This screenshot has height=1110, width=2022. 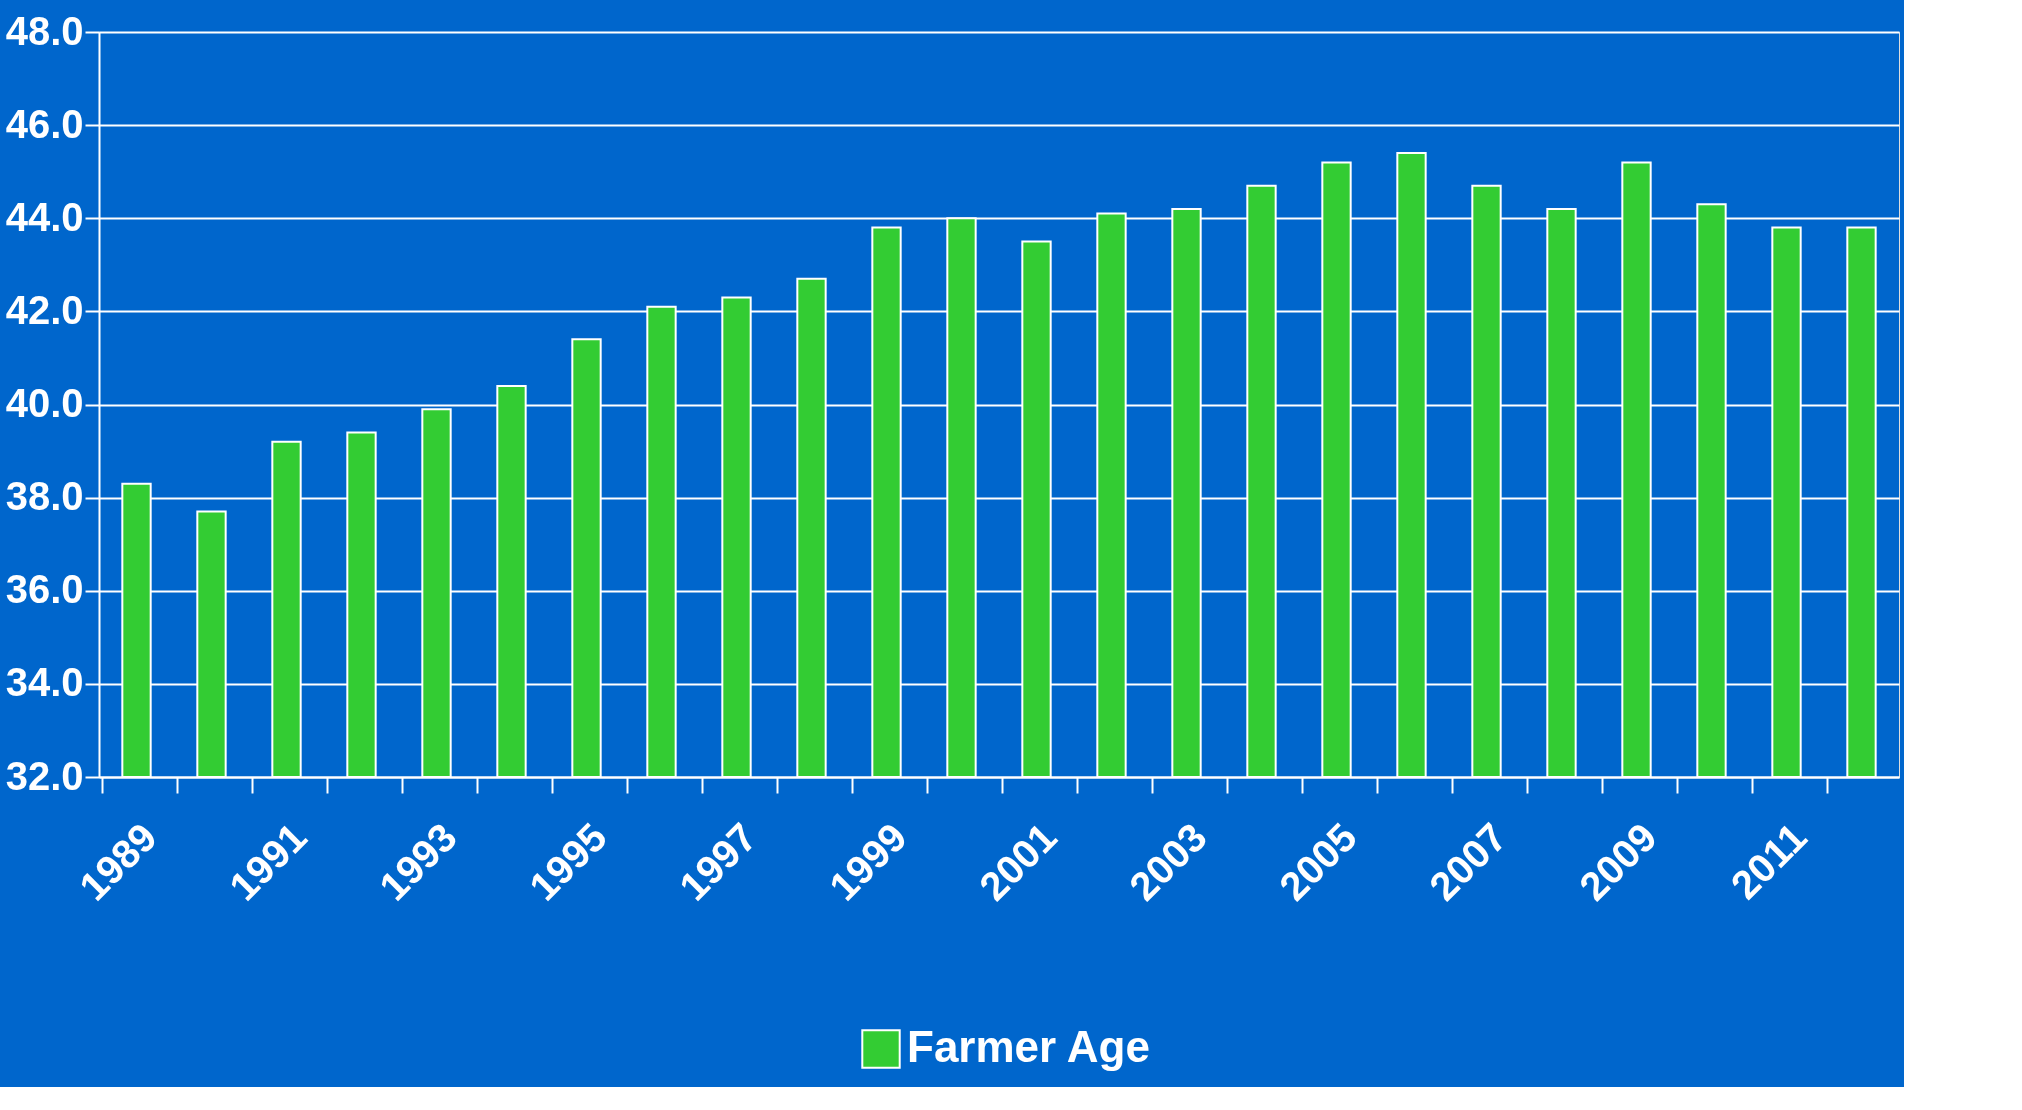 I want to click on y-tick-label: 46.0, so click(x=44, y=123).